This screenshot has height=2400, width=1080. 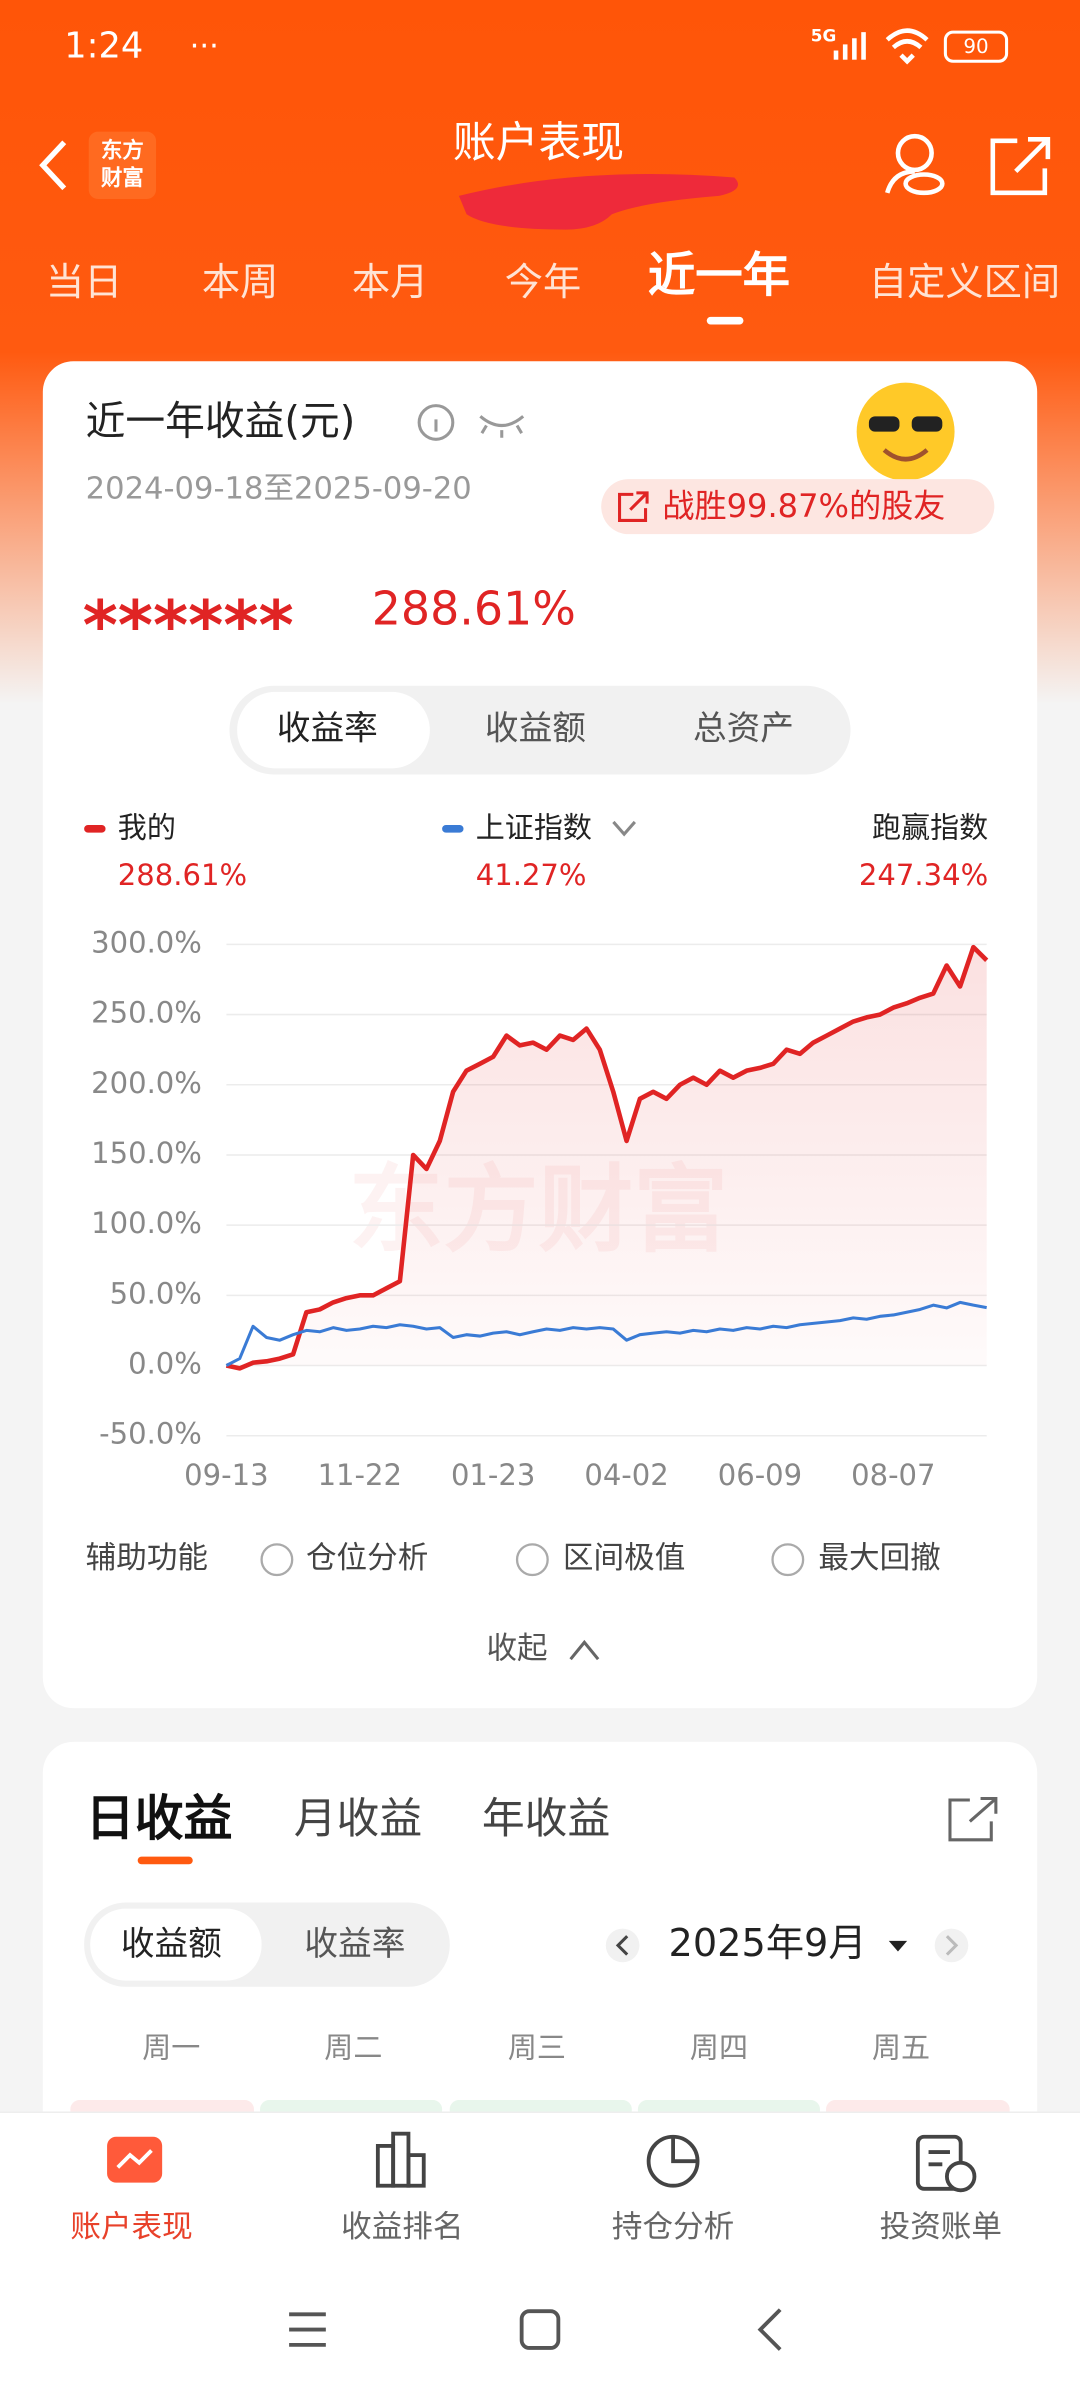 What do you see at coordinates (531, 875) in the screenshot?
I see `legend-value: 41.27%` at bounding box center [531, 875].